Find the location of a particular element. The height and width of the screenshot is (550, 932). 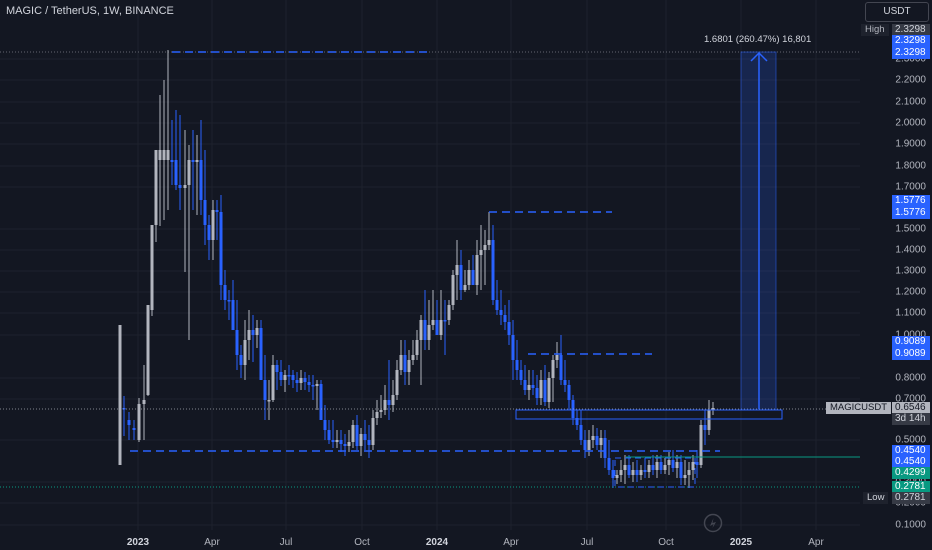

measure-label: 1.6801 (260.47%) 16,801 is located at coordinates (758, 39).